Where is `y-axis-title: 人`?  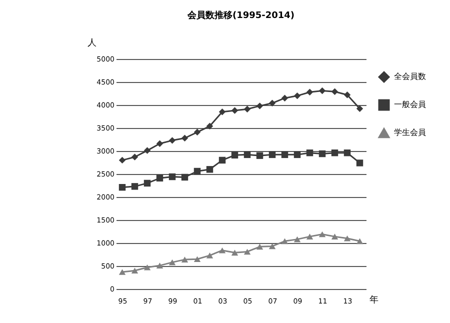 y-axis-title: 人 is located at coordinates (92, 43).